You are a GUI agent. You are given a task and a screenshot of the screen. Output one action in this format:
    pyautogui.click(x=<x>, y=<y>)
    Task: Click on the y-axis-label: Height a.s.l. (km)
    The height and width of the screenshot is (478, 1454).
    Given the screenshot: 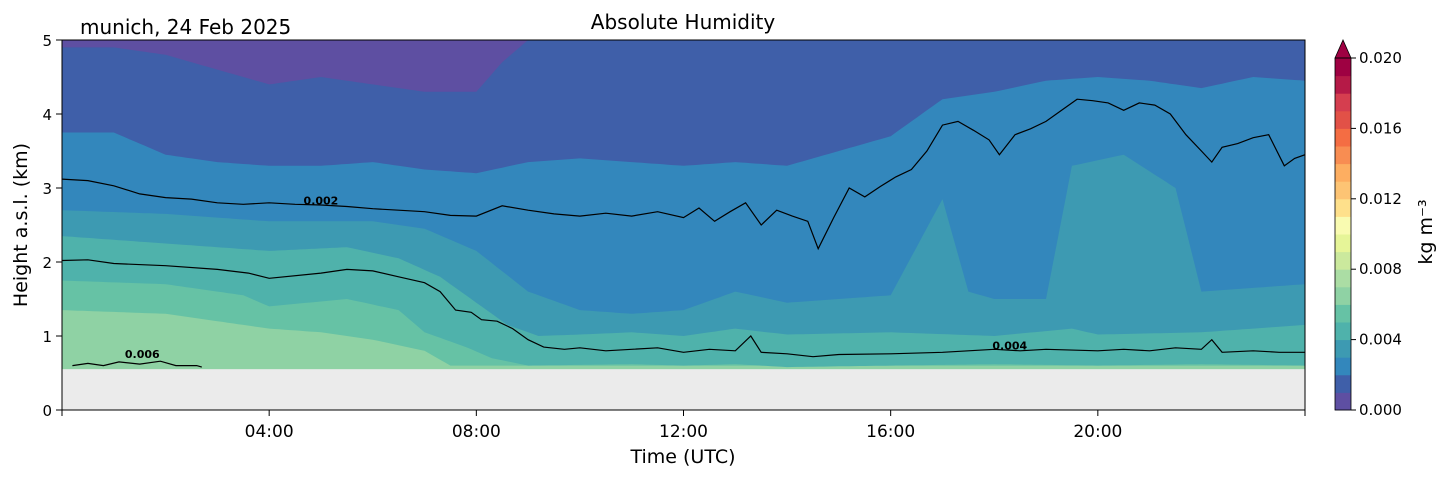 What is the action you would take?
    pyautogui.click(x=21, y=225)
    